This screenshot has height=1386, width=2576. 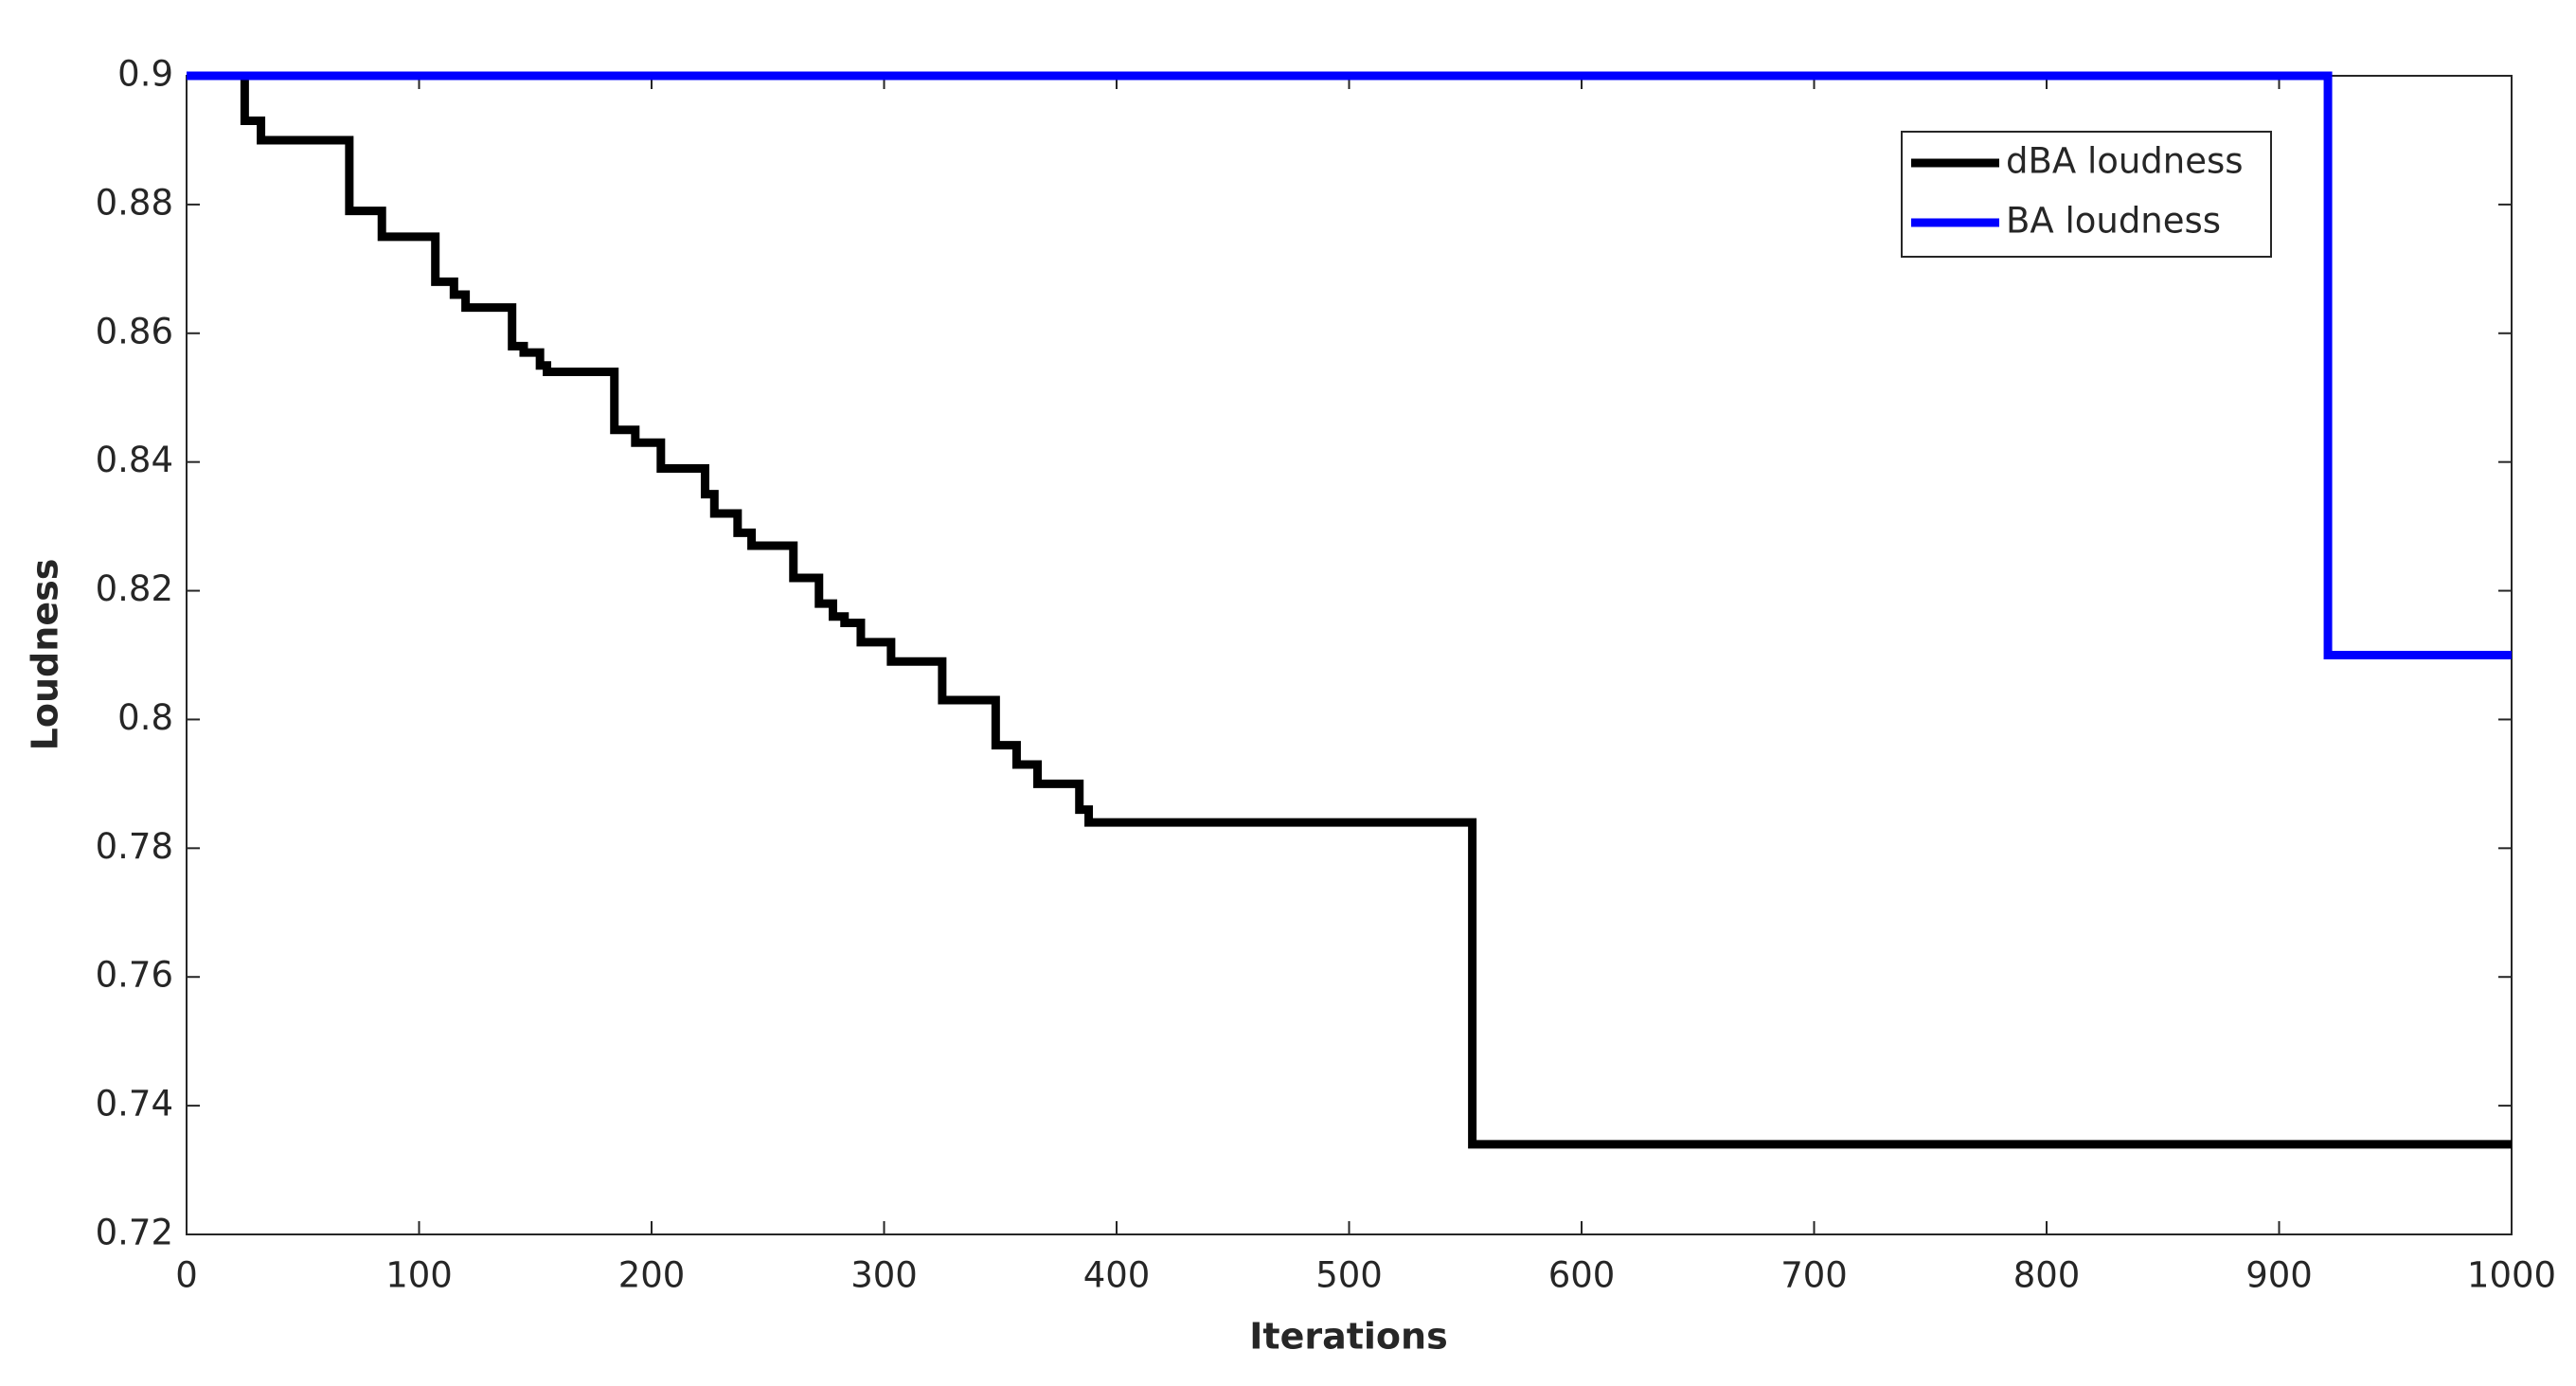 I want to click on y-tick-label: 0.76, so click(x=134, y=976).